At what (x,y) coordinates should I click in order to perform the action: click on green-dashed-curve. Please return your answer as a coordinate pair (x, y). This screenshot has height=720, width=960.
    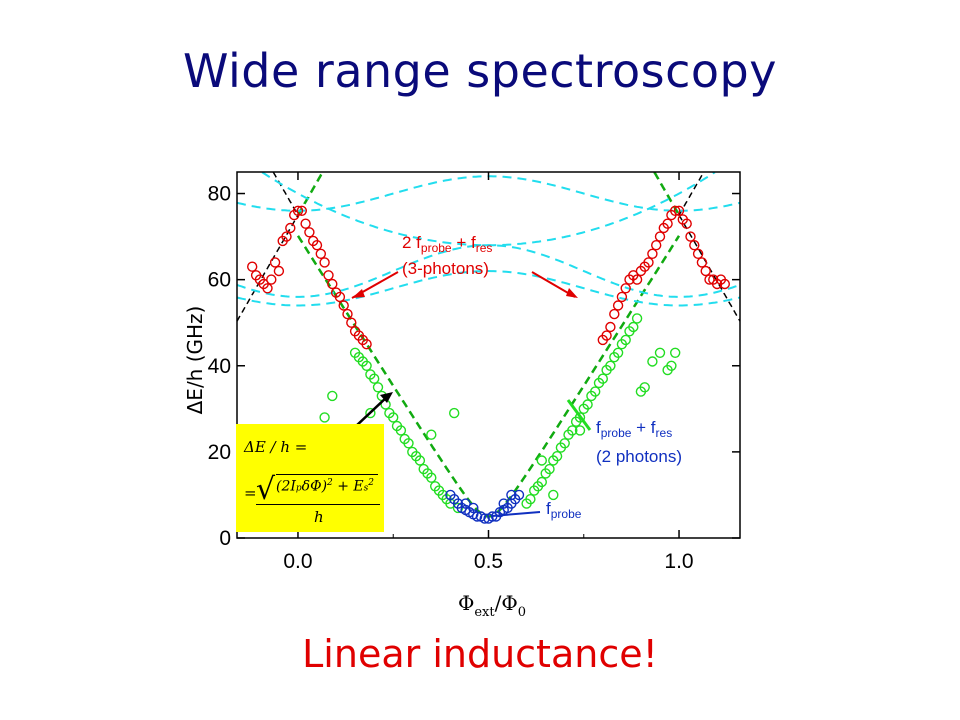
    Looking at the image, I should click on (310, 193).